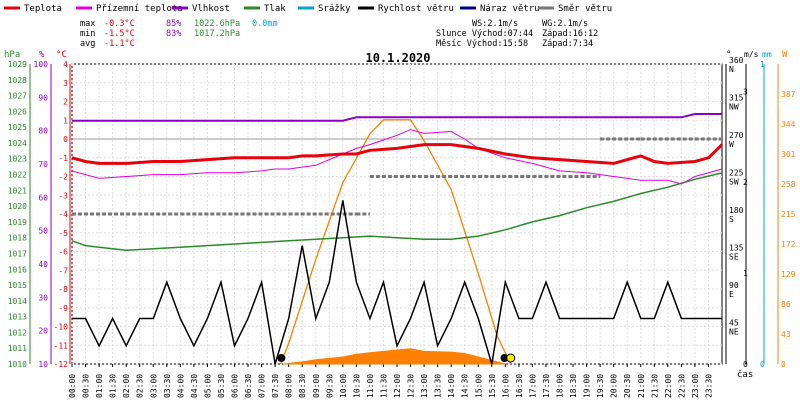 The image size is (800, 400). I want to click on stat-min-press: 1017.2hPa, so click(217, 34).